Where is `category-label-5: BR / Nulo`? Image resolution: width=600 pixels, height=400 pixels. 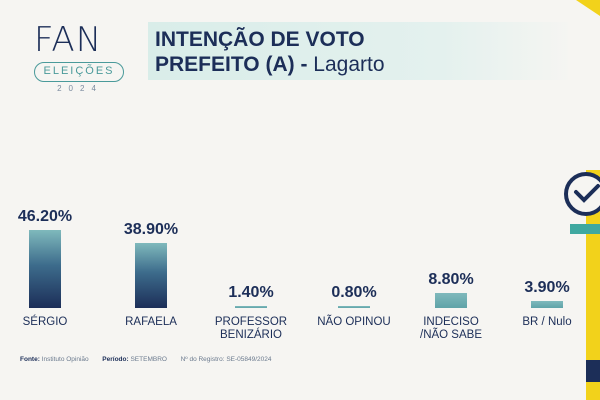
category-label-5: BR / Nulo is located at coordinates (547, 322).